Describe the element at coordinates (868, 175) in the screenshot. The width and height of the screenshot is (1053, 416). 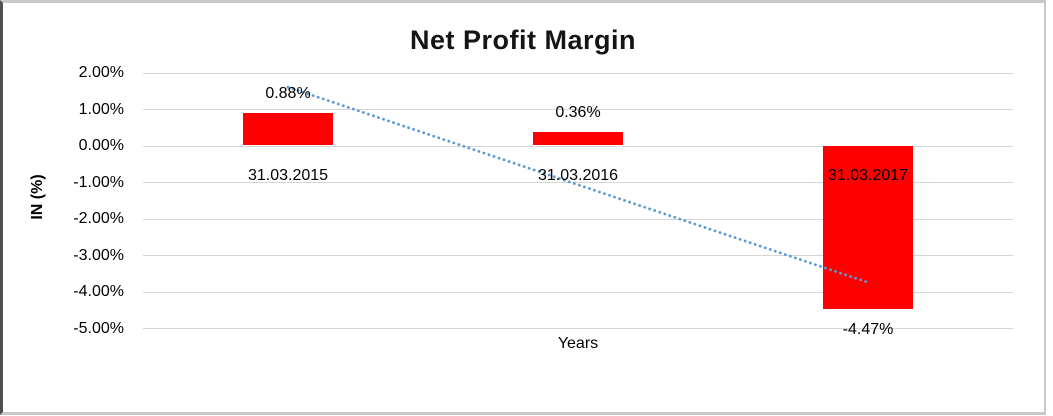
I see `category-label: 31.03.2017` at that location.